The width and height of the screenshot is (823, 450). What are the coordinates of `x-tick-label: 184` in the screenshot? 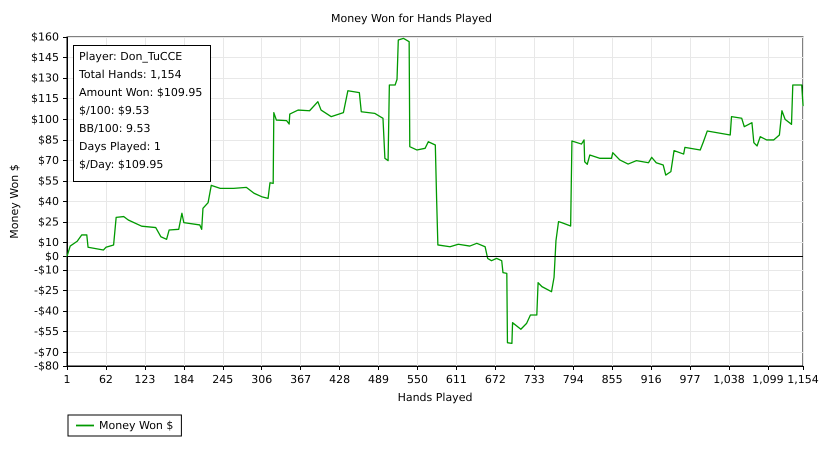 It's located at (183, 379).